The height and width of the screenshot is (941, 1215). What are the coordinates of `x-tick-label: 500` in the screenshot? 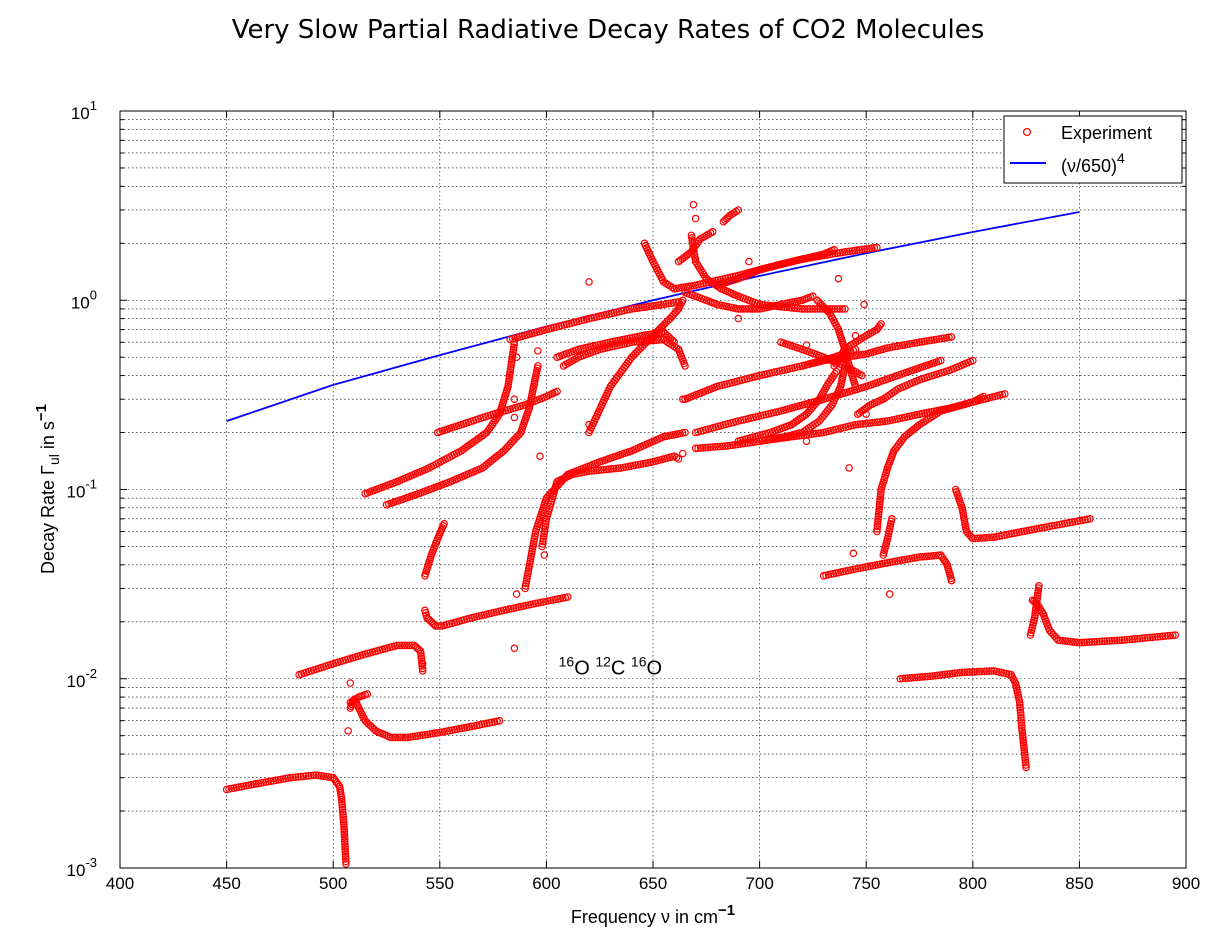 It's located at (333, 883).